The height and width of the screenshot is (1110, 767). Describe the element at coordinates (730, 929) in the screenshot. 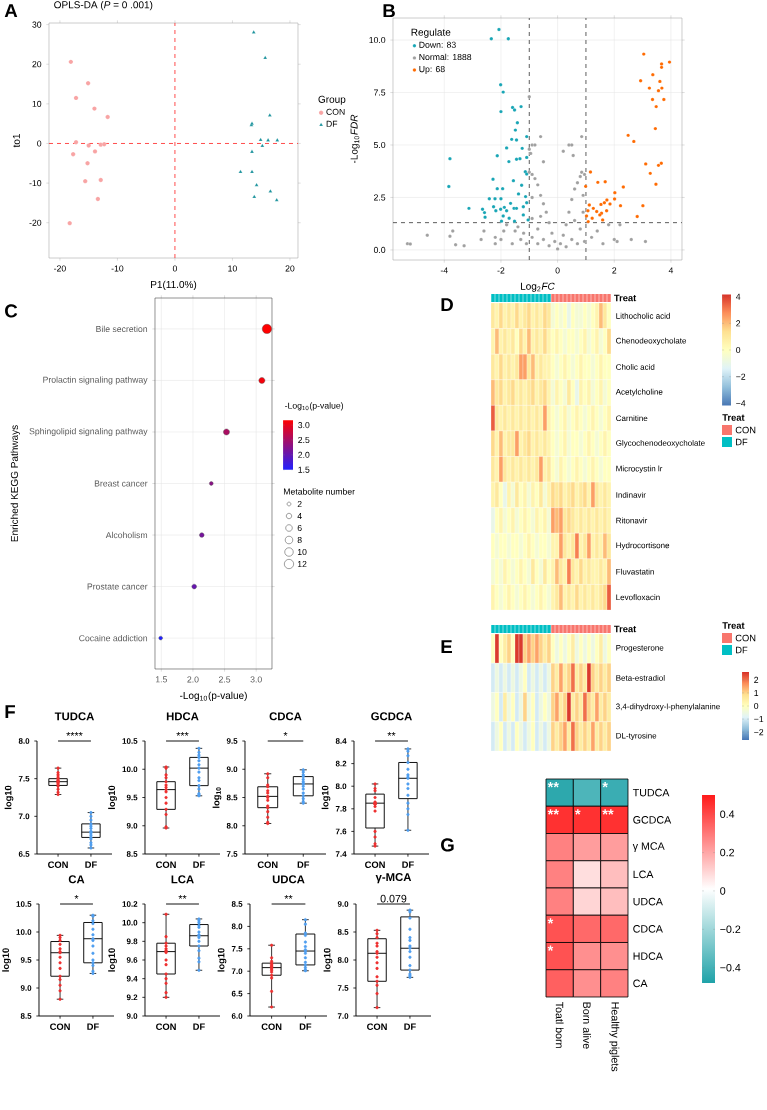

I see `color-bar-label: −0.2` at that location.